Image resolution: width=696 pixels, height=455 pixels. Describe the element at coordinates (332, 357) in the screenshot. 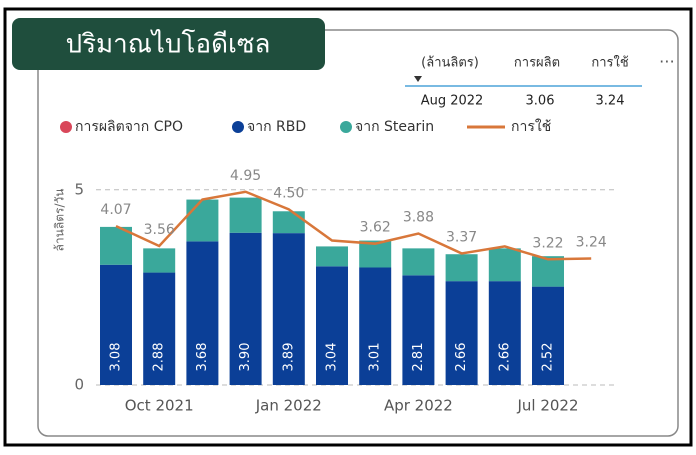

I see `bar-value-label: 3.04` at that location.